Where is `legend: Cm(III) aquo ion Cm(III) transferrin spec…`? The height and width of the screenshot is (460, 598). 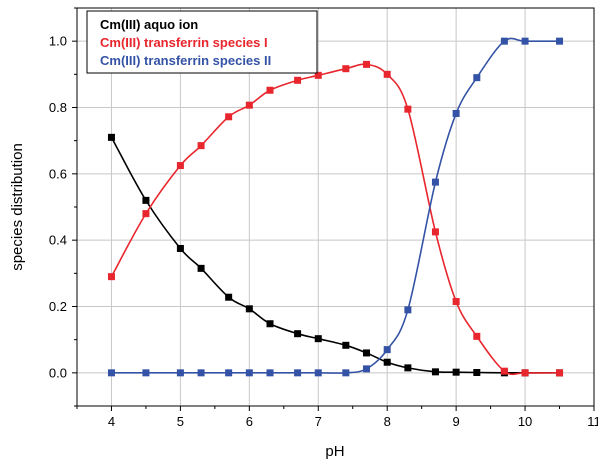
legend: Cm(III) aquo ion Cm(III) transferrin spec… is located at coordinates (202, 42).